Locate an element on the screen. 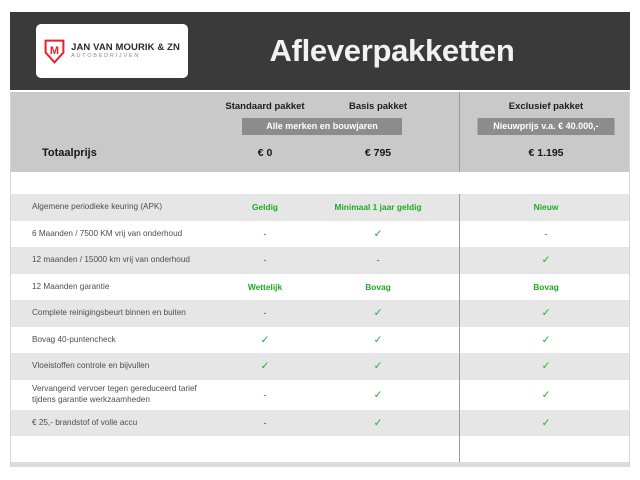 The height and width of the screenshot is (480, 640). company-logo: M JAN VAN MOURIK & ZN AUTOBEDRIJVEN is located at coordinates (112, 51).